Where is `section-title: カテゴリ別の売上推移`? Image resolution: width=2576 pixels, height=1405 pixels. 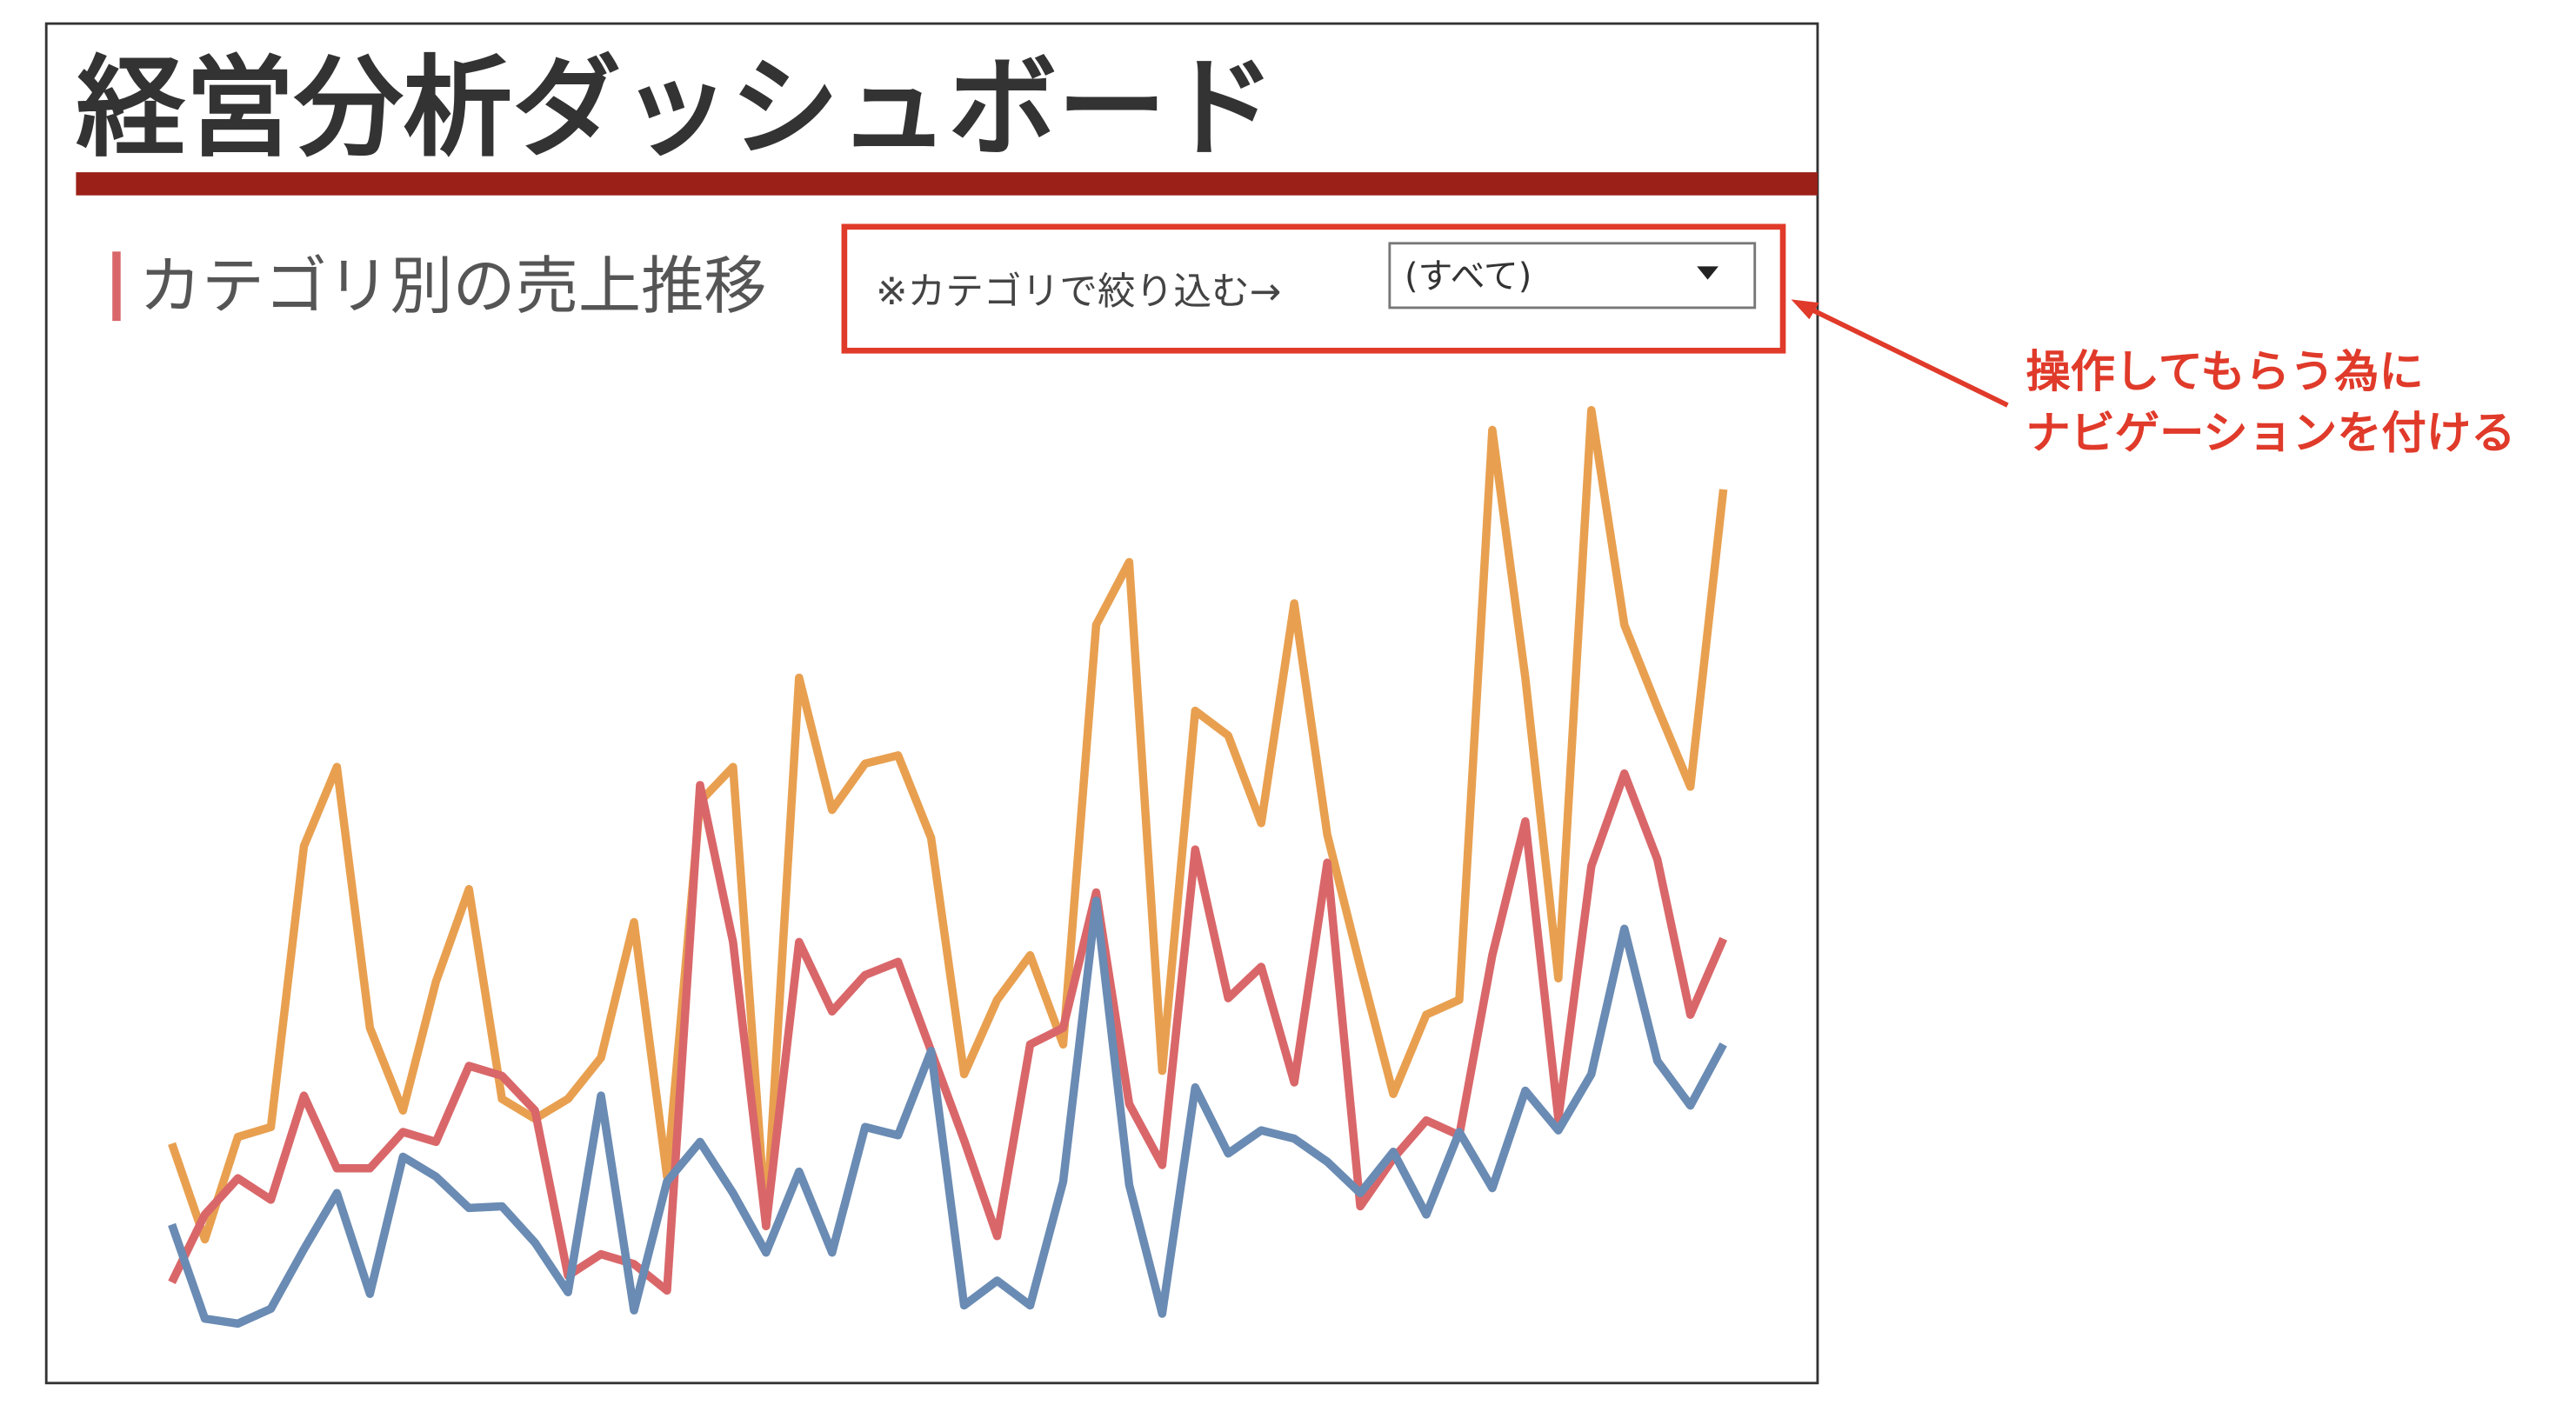
section-title: カテゴリ別の売上推移 is located at coordinates (453, 286).